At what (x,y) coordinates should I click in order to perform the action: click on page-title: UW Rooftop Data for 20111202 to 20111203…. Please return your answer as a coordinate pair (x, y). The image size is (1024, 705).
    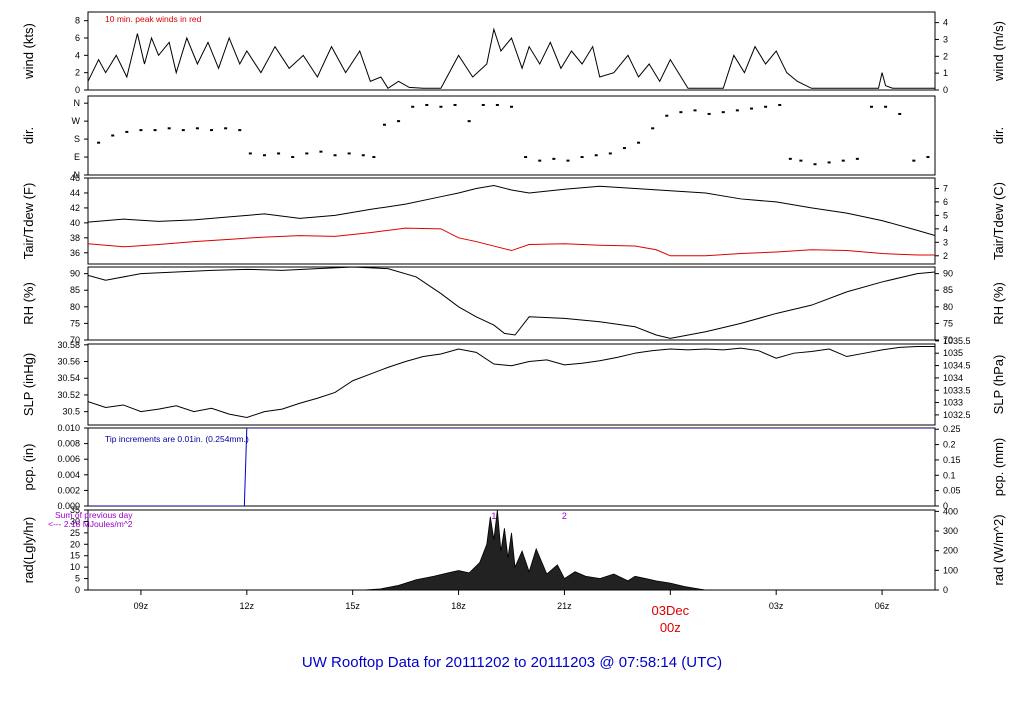
    Looking at the image, I should click on (512, 662).